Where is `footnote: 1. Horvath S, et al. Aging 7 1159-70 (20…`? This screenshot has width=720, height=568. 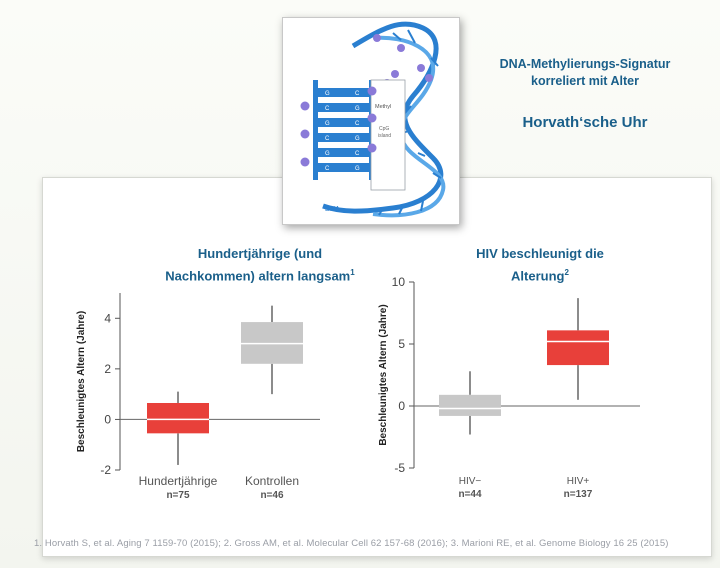
footnote: 1. Horvath S, et al. Aging 7 1159-70 (20… is located at coordinates (351, 543).